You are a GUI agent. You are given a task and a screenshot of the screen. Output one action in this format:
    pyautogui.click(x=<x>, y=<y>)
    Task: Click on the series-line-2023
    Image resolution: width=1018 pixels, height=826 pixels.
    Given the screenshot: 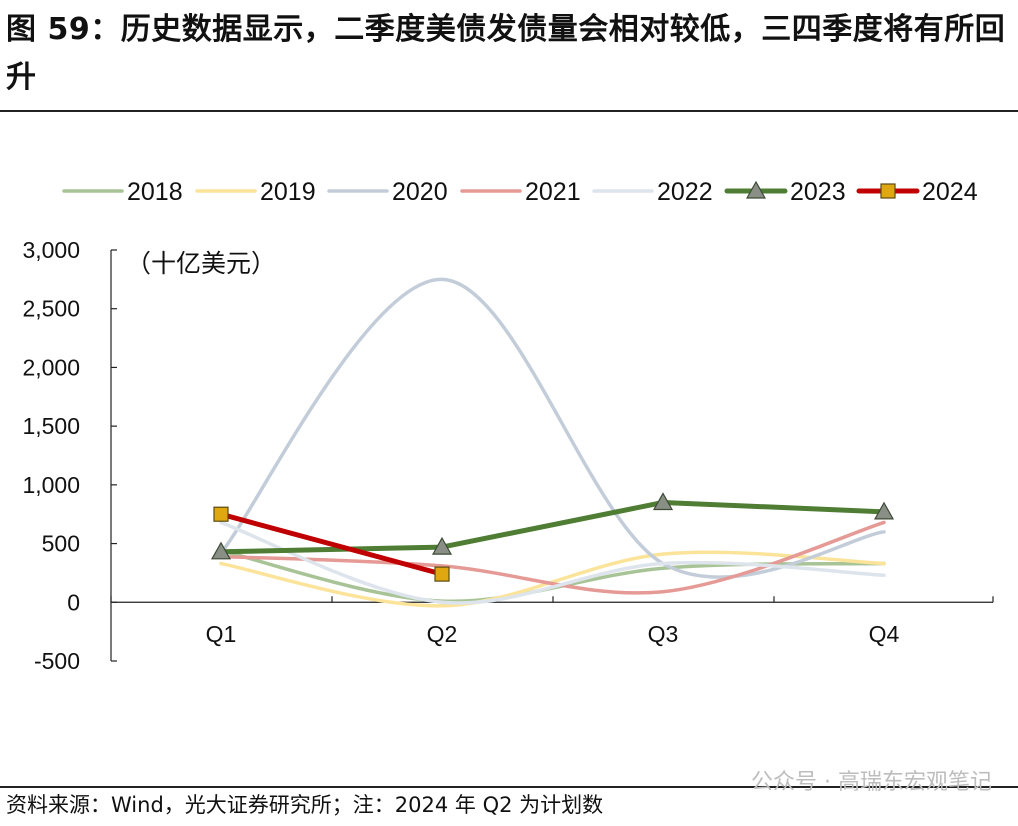 What is the action you would take?
    pyautogui.click(x=552, y=527)
    